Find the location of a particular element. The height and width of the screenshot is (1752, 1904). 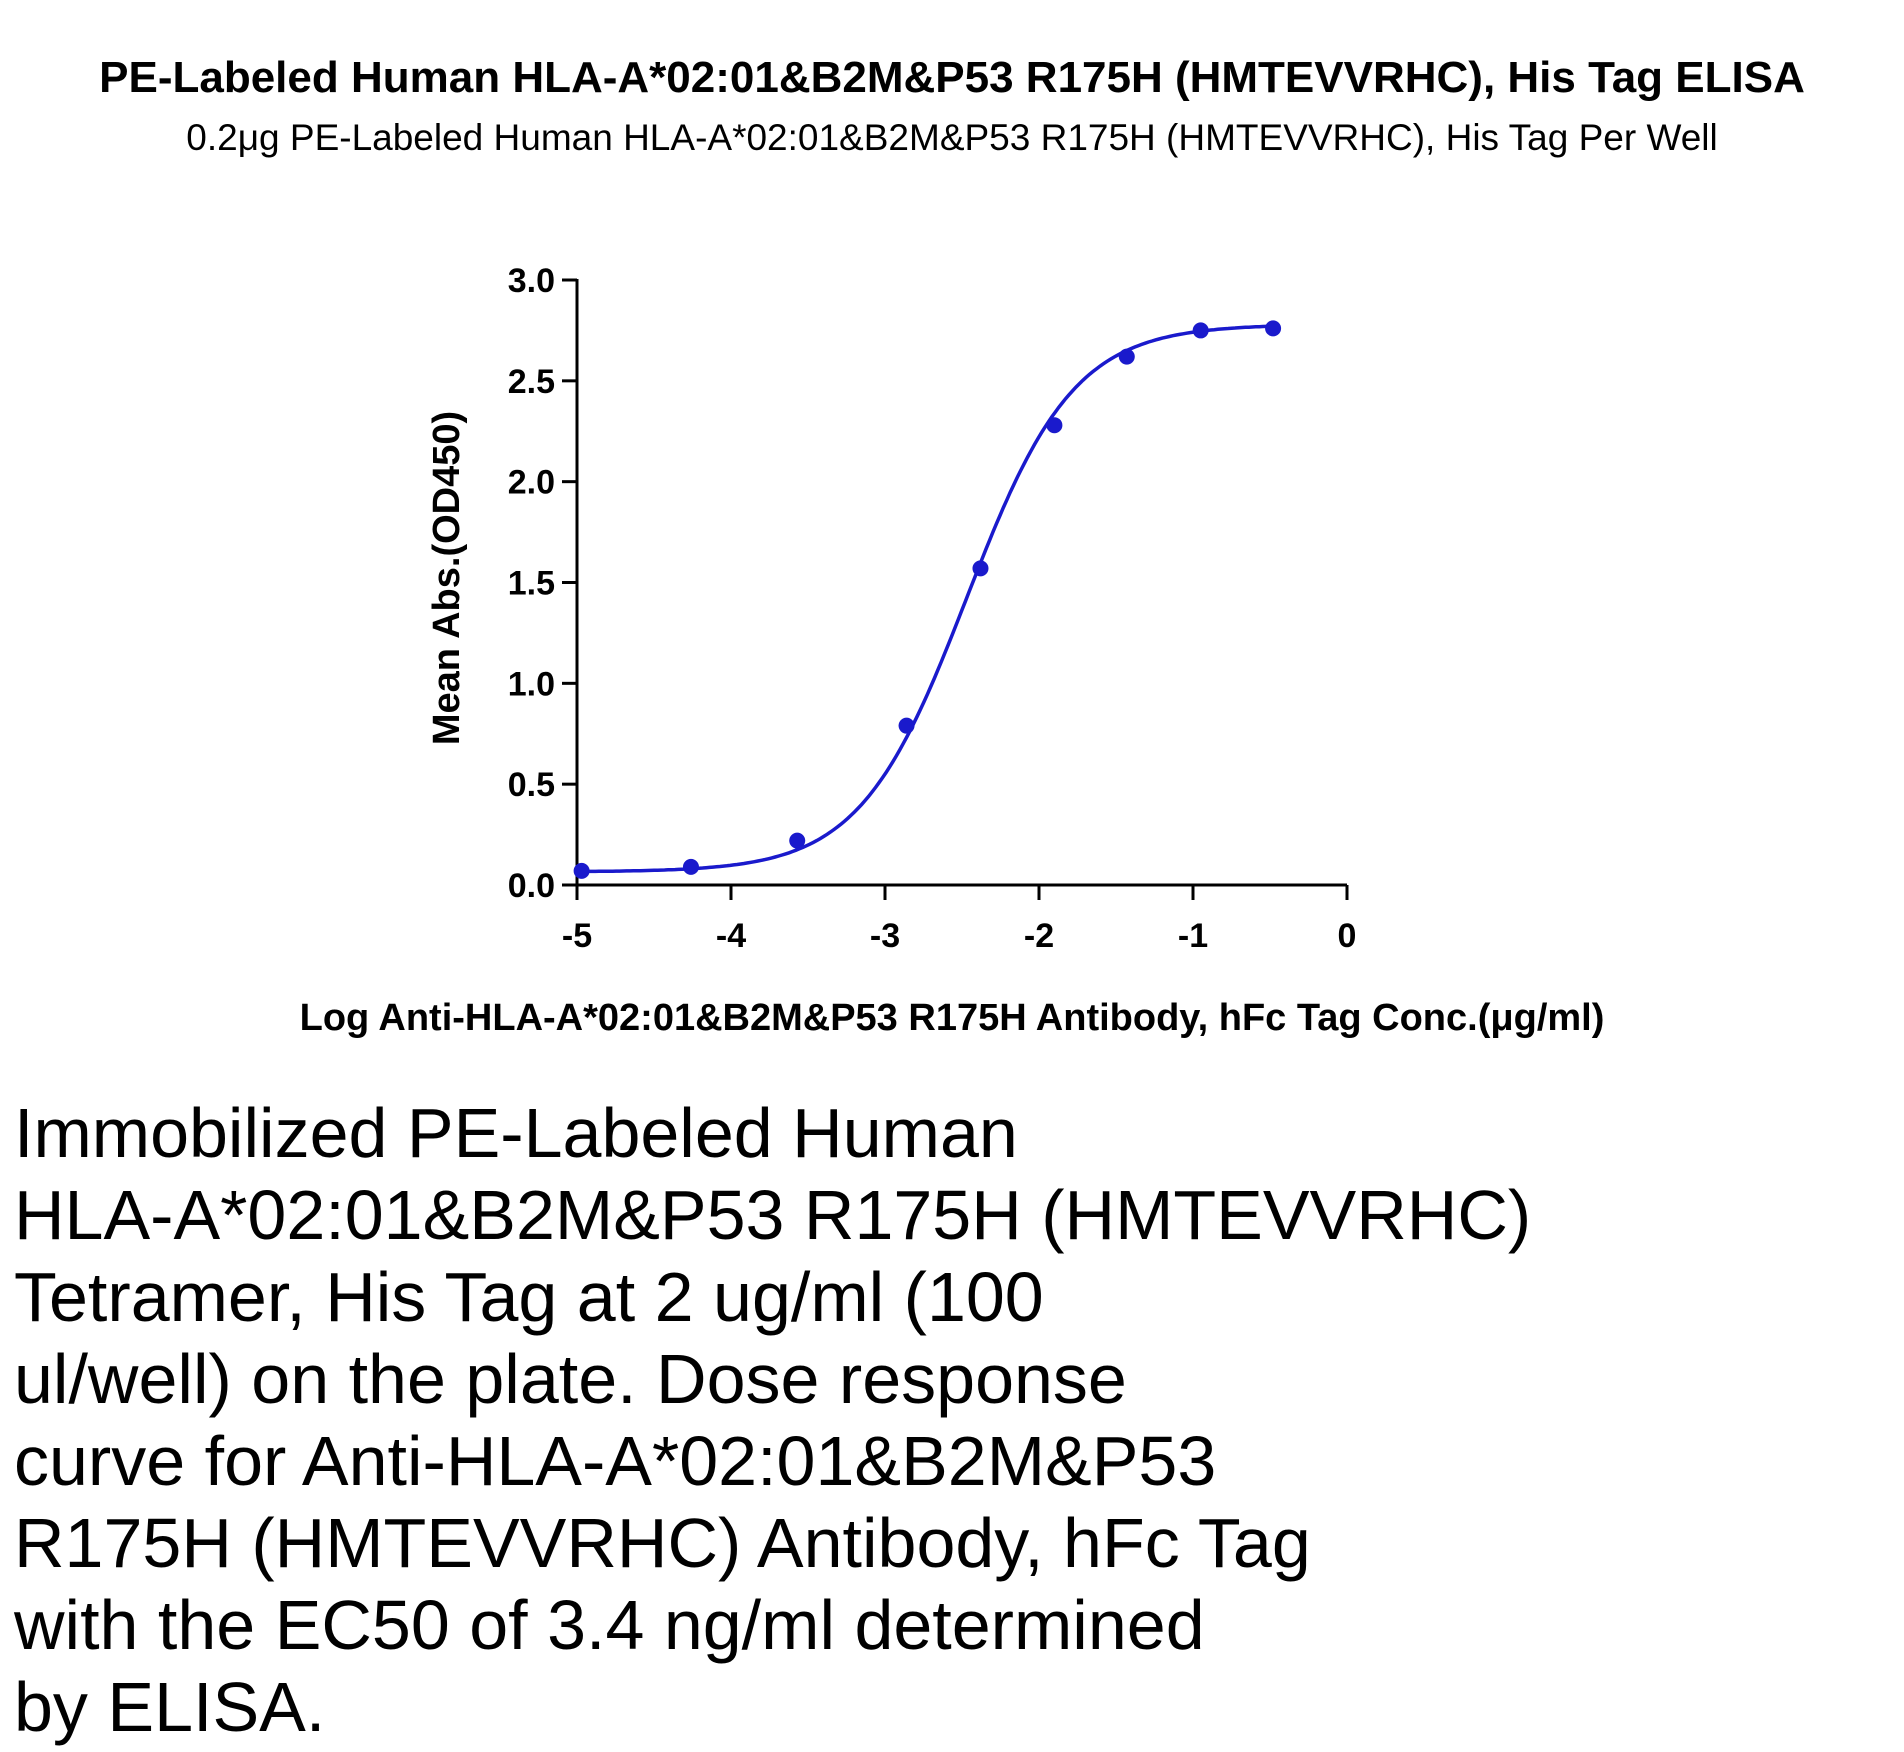

caption-line: curve for Anti-HLA-A*02:01&B2M&P53 is located at coordinates (615, 1461).